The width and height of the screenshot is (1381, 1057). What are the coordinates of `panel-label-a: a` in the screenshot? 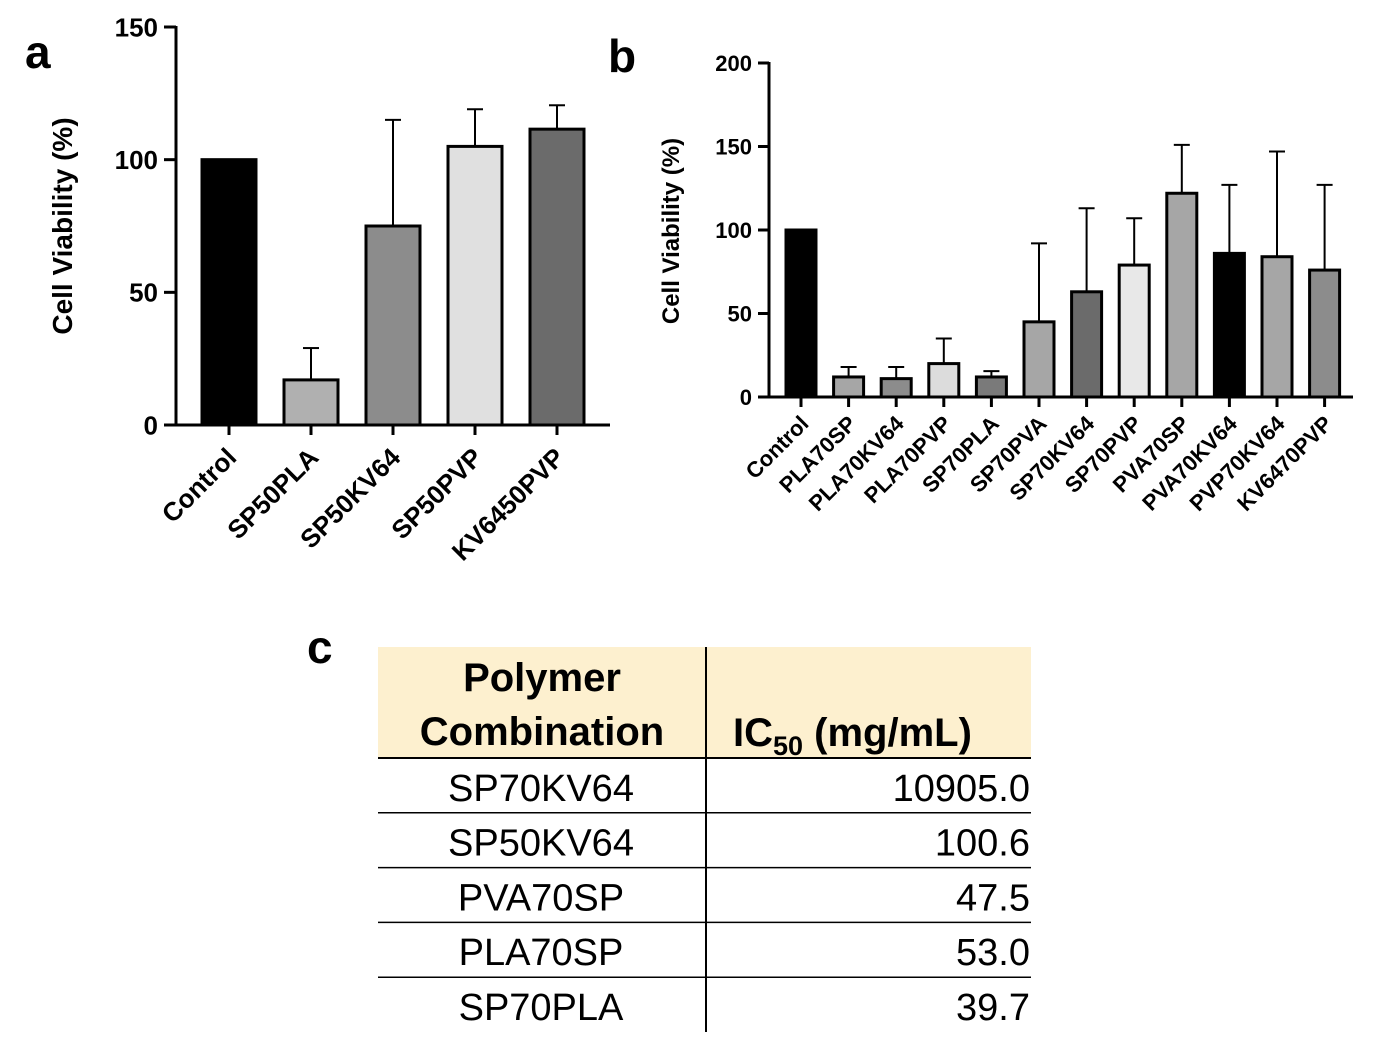 It's located at (38, 52).